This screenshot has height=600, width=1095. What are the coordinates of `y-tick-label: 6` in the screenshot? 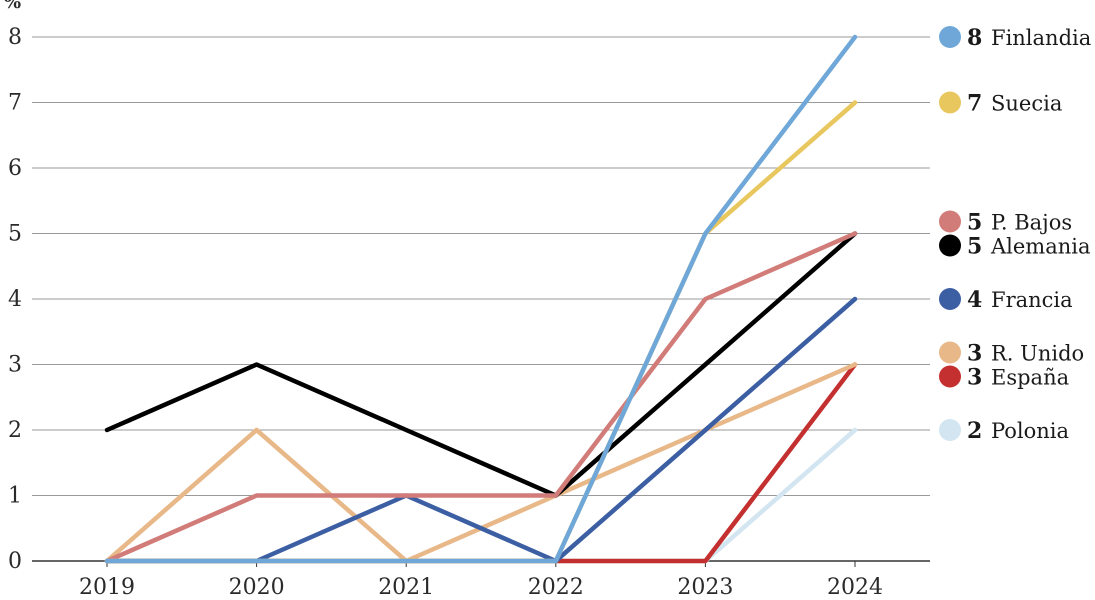 It's located at (15, 168).